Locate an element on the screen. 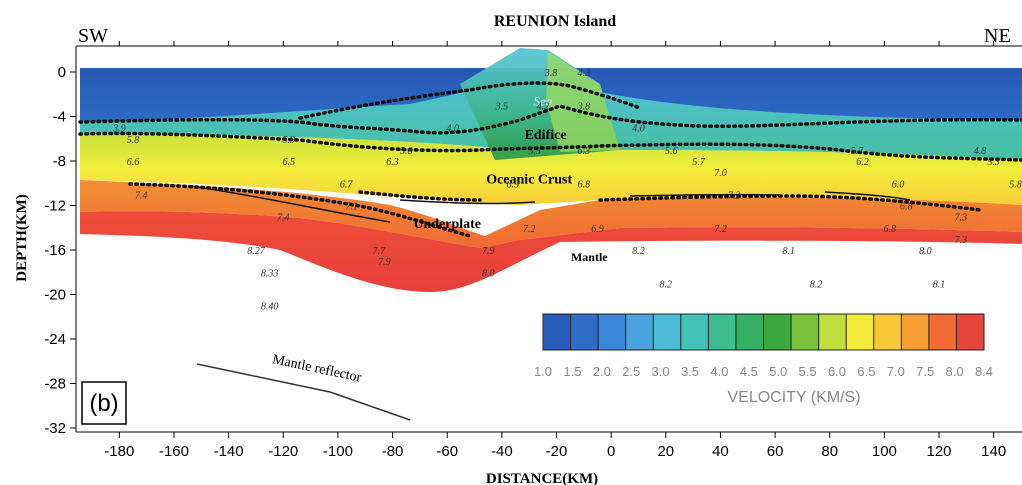 The image size is (1022, 485). velocity-value-label: 7.0 is located at coordinates (720, 173).